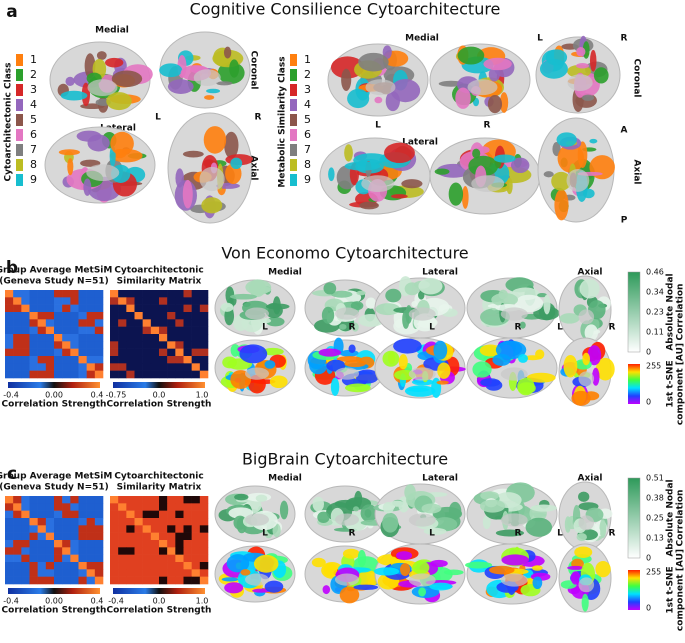  Describe the element at coordinates (345, 459) in the screenshot. I see `label: BigBrain Cytoarchitecture` at that location.